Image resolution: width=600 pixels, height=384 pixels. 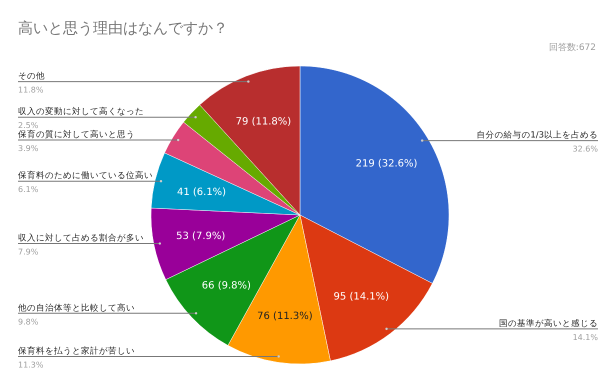 I want to click on text: 11.8%, so click(x=31, y=90).